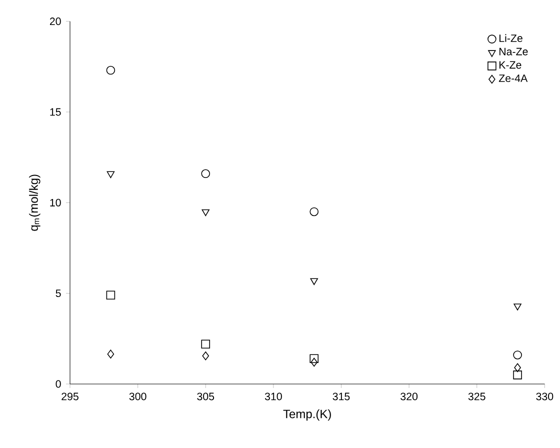 The height and width of the screenshot is (448, 560). I want to click on legend-label: Li-Ze, so click(510, 38).